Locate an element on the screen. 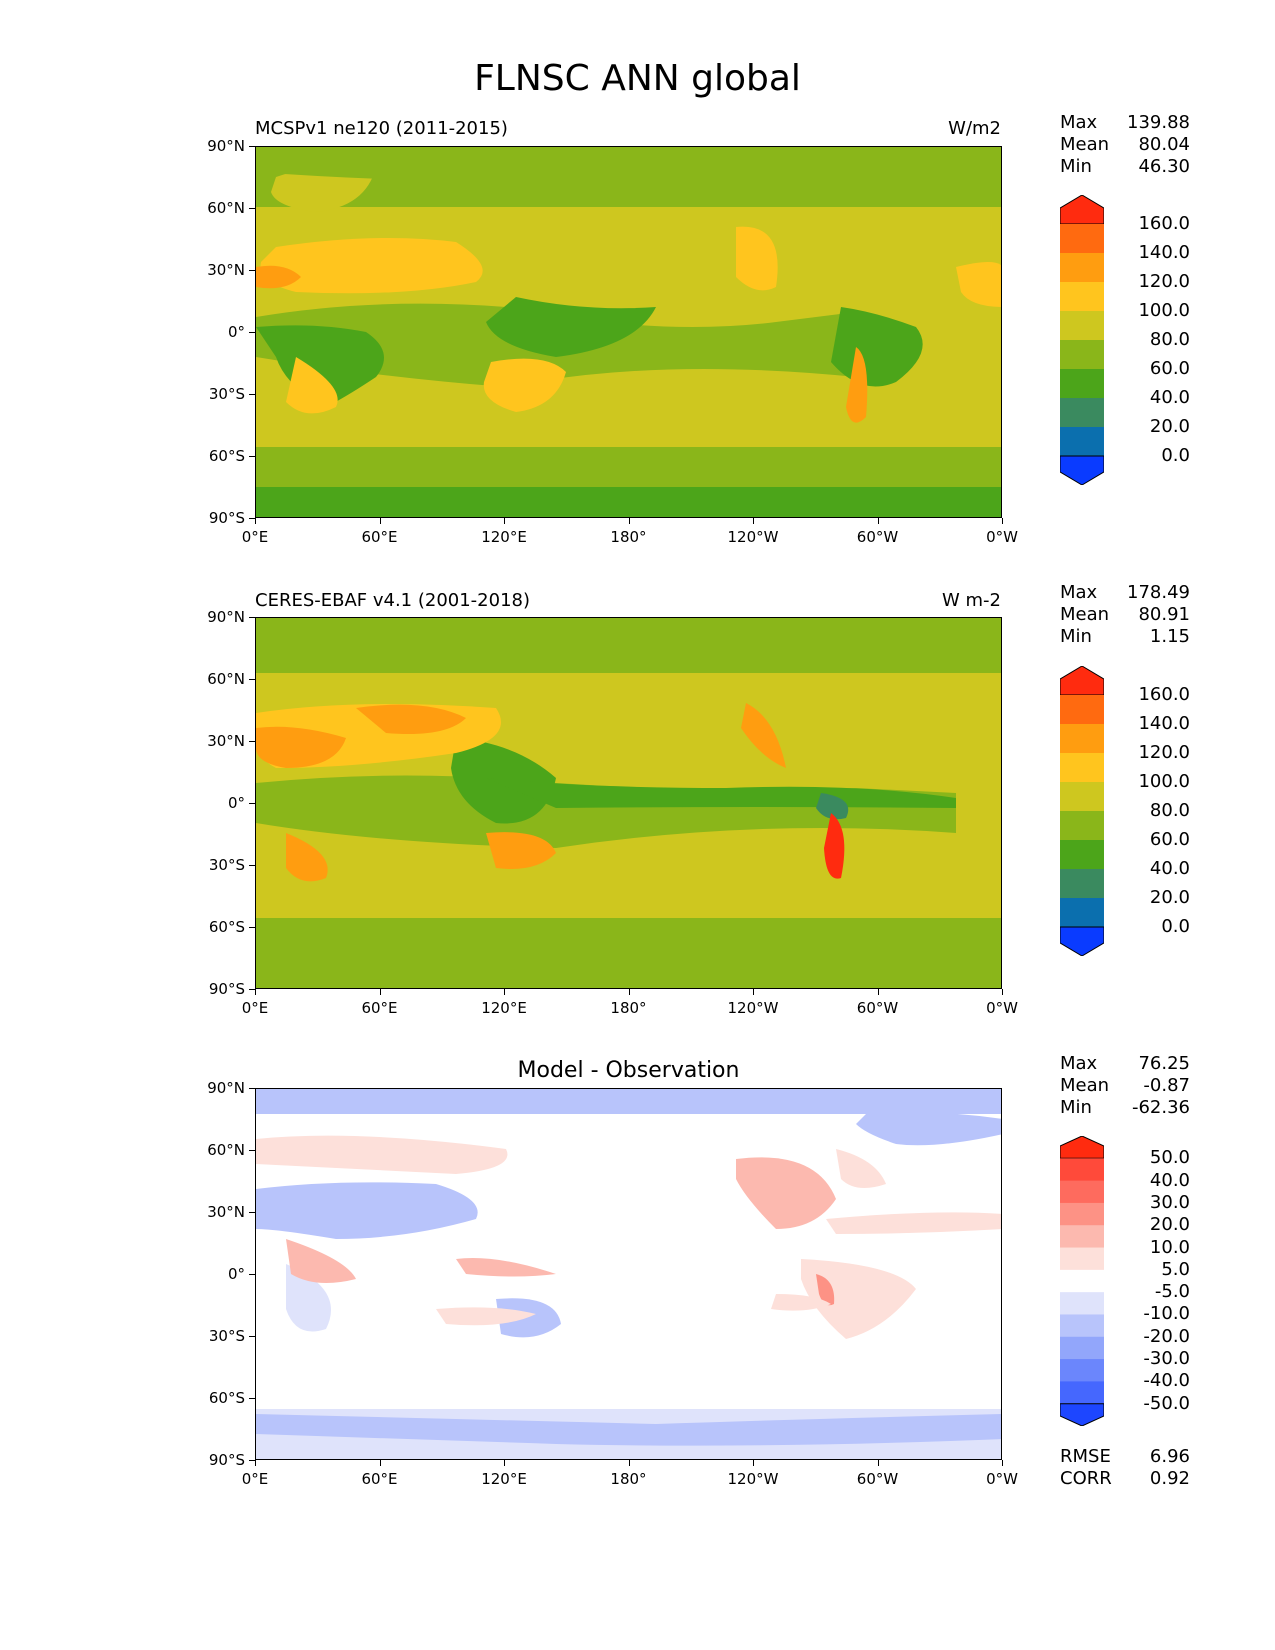 This screenshot has height=1650, width=1275. stat-value: 46.30 is located at coordinates (1164, 166).